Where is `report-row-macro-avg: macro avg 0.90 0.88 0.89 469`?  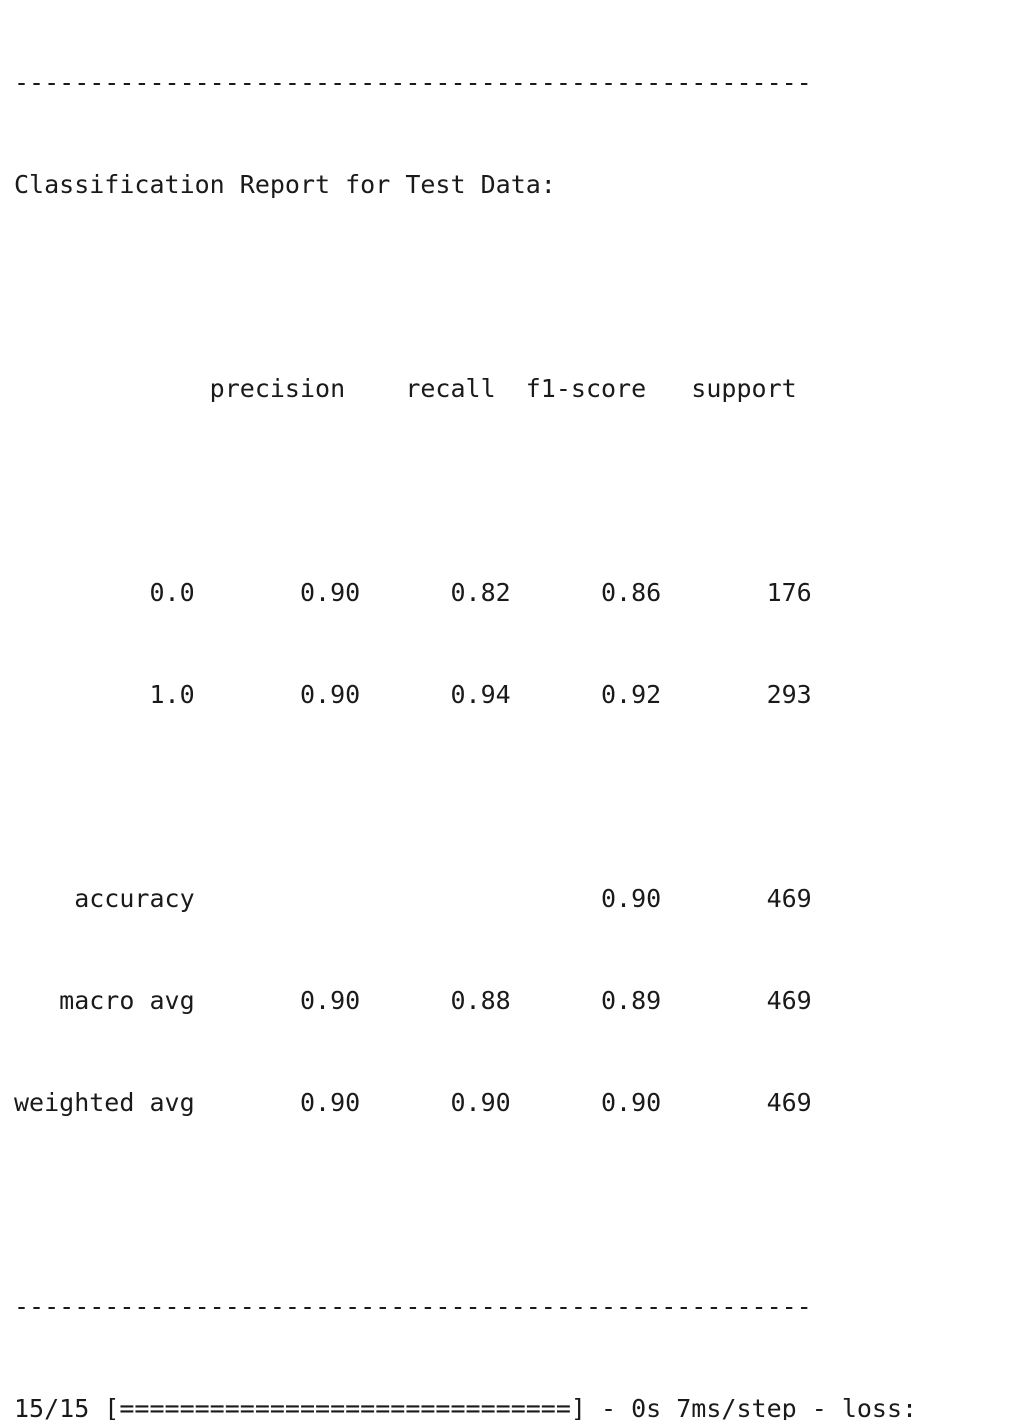 report-row-macro-avg: macro avg 0.90 0.88 0.89 469 is located at coordinates (413, 1000).